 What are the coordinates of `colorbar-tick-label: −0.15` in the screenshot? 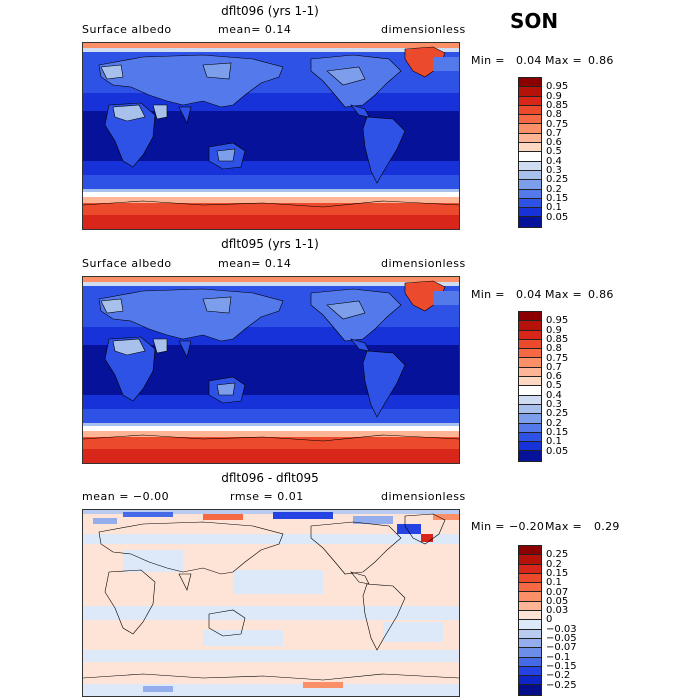 It's located at (561, 666).